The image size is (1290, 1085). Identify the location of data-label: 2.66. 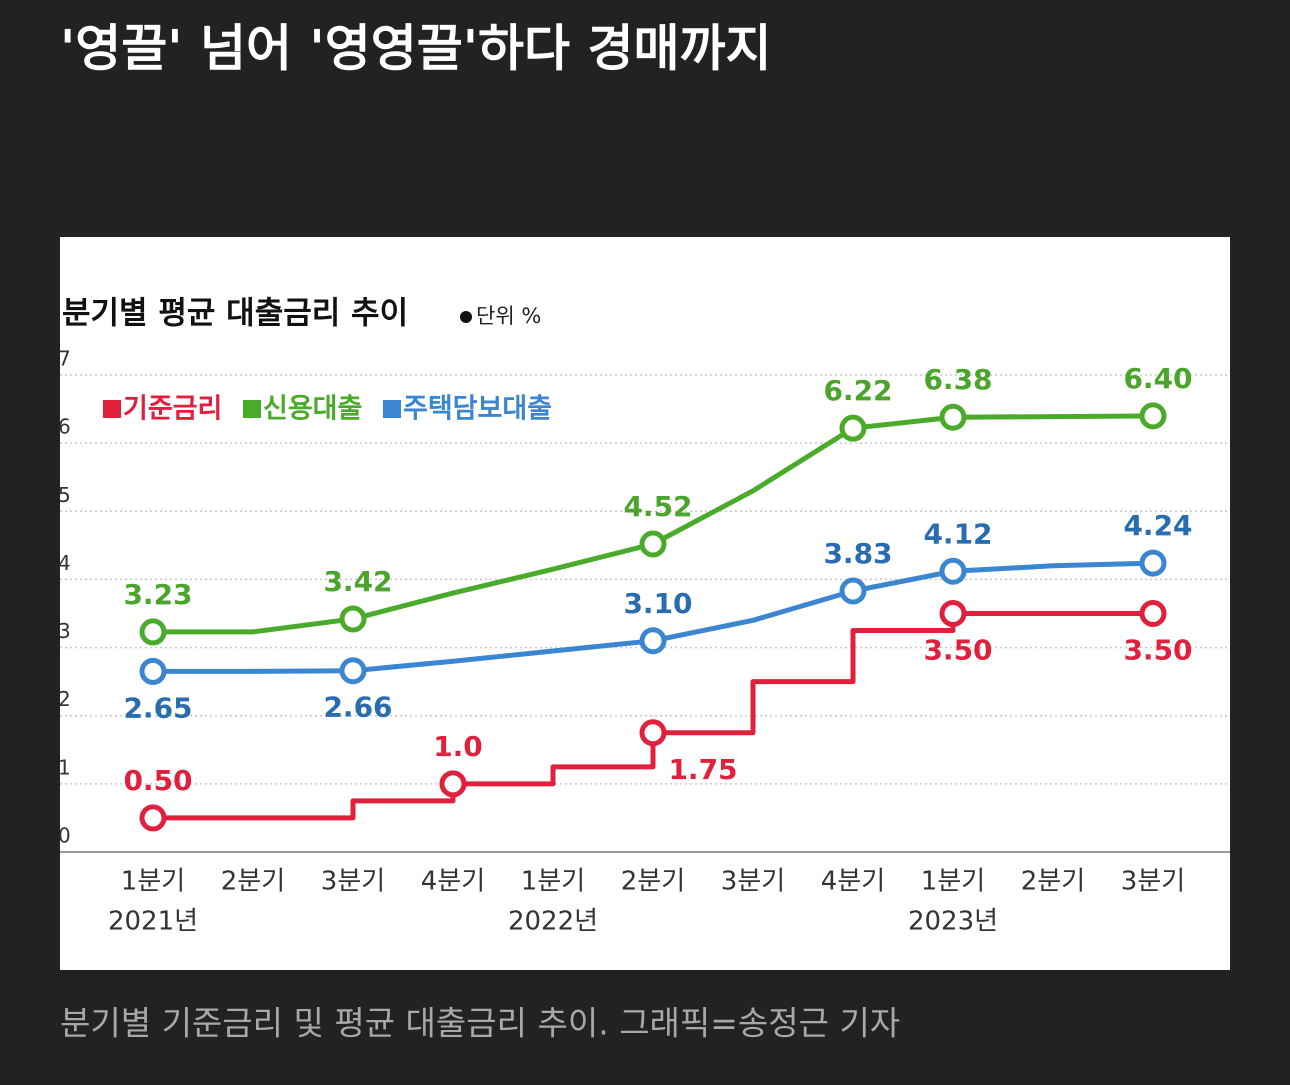
(357, 707).